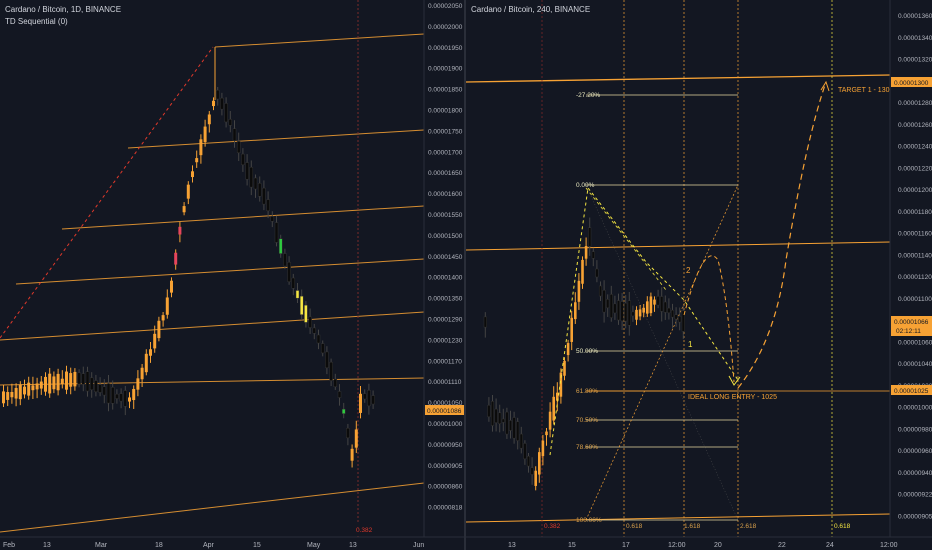  I want to click on y-tick-label: 0.00001170, so click(445, 361).